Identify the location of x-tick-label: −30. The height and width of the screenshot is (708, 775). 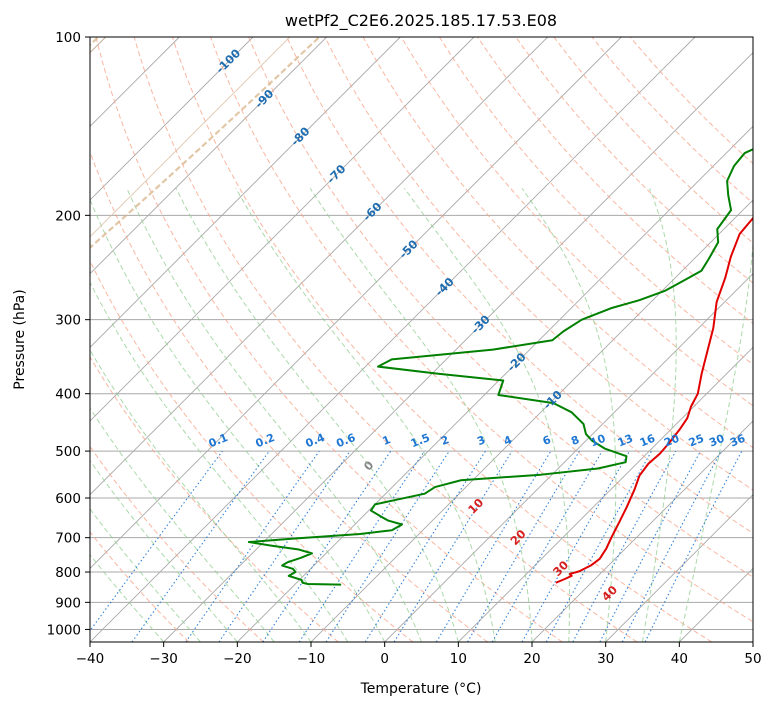
(163, 659).